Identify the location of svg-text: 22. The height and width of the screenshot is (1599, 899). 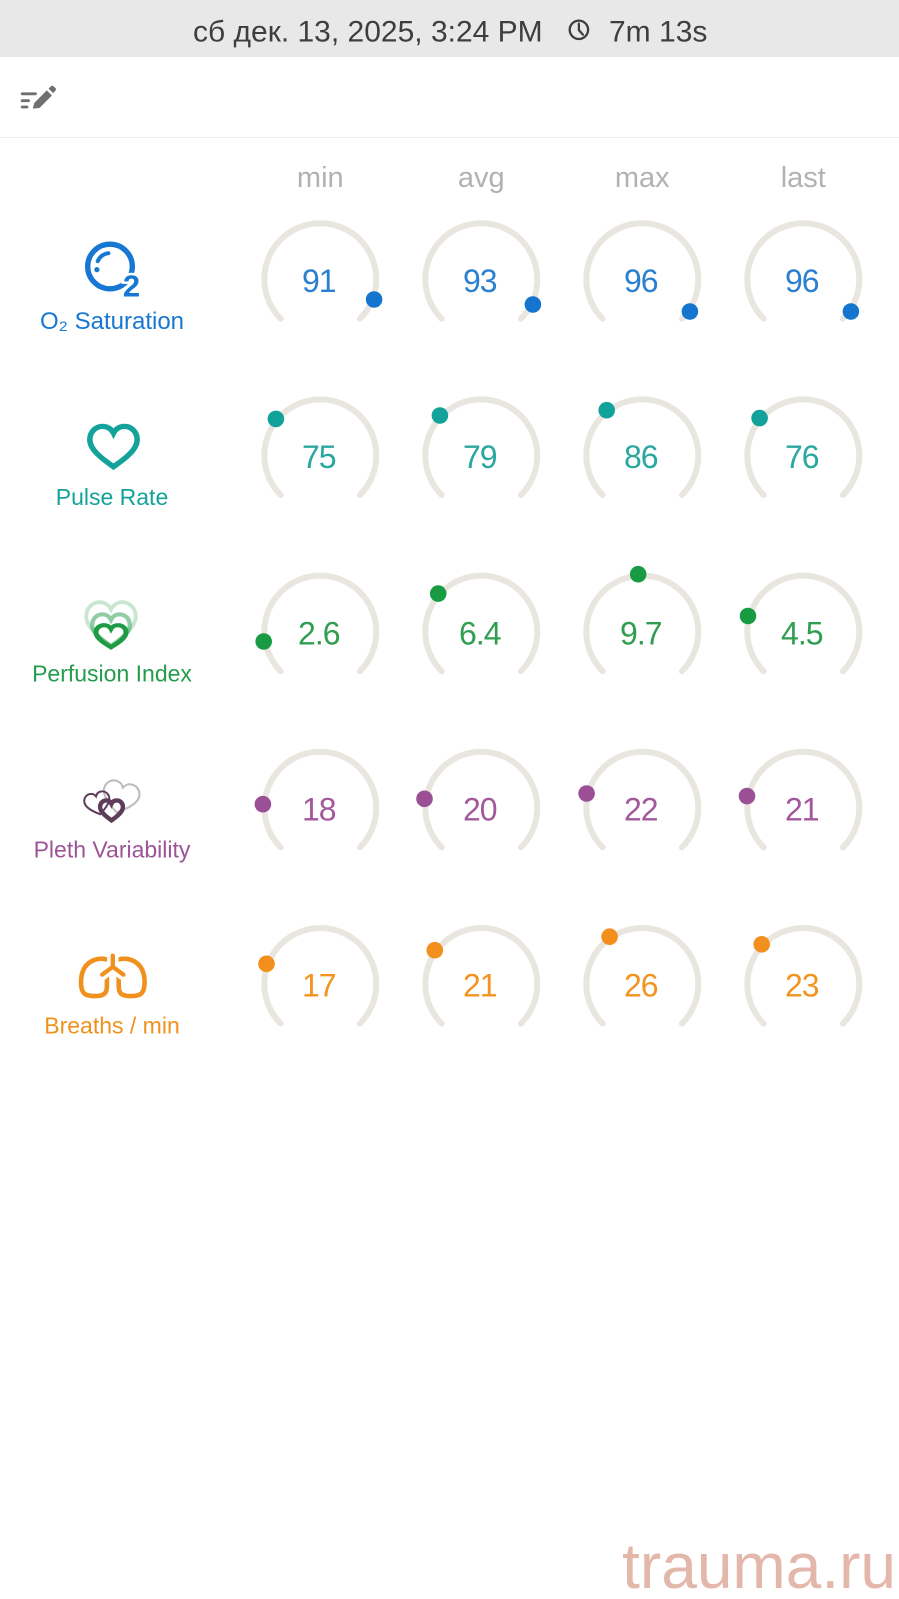
(641, 810).